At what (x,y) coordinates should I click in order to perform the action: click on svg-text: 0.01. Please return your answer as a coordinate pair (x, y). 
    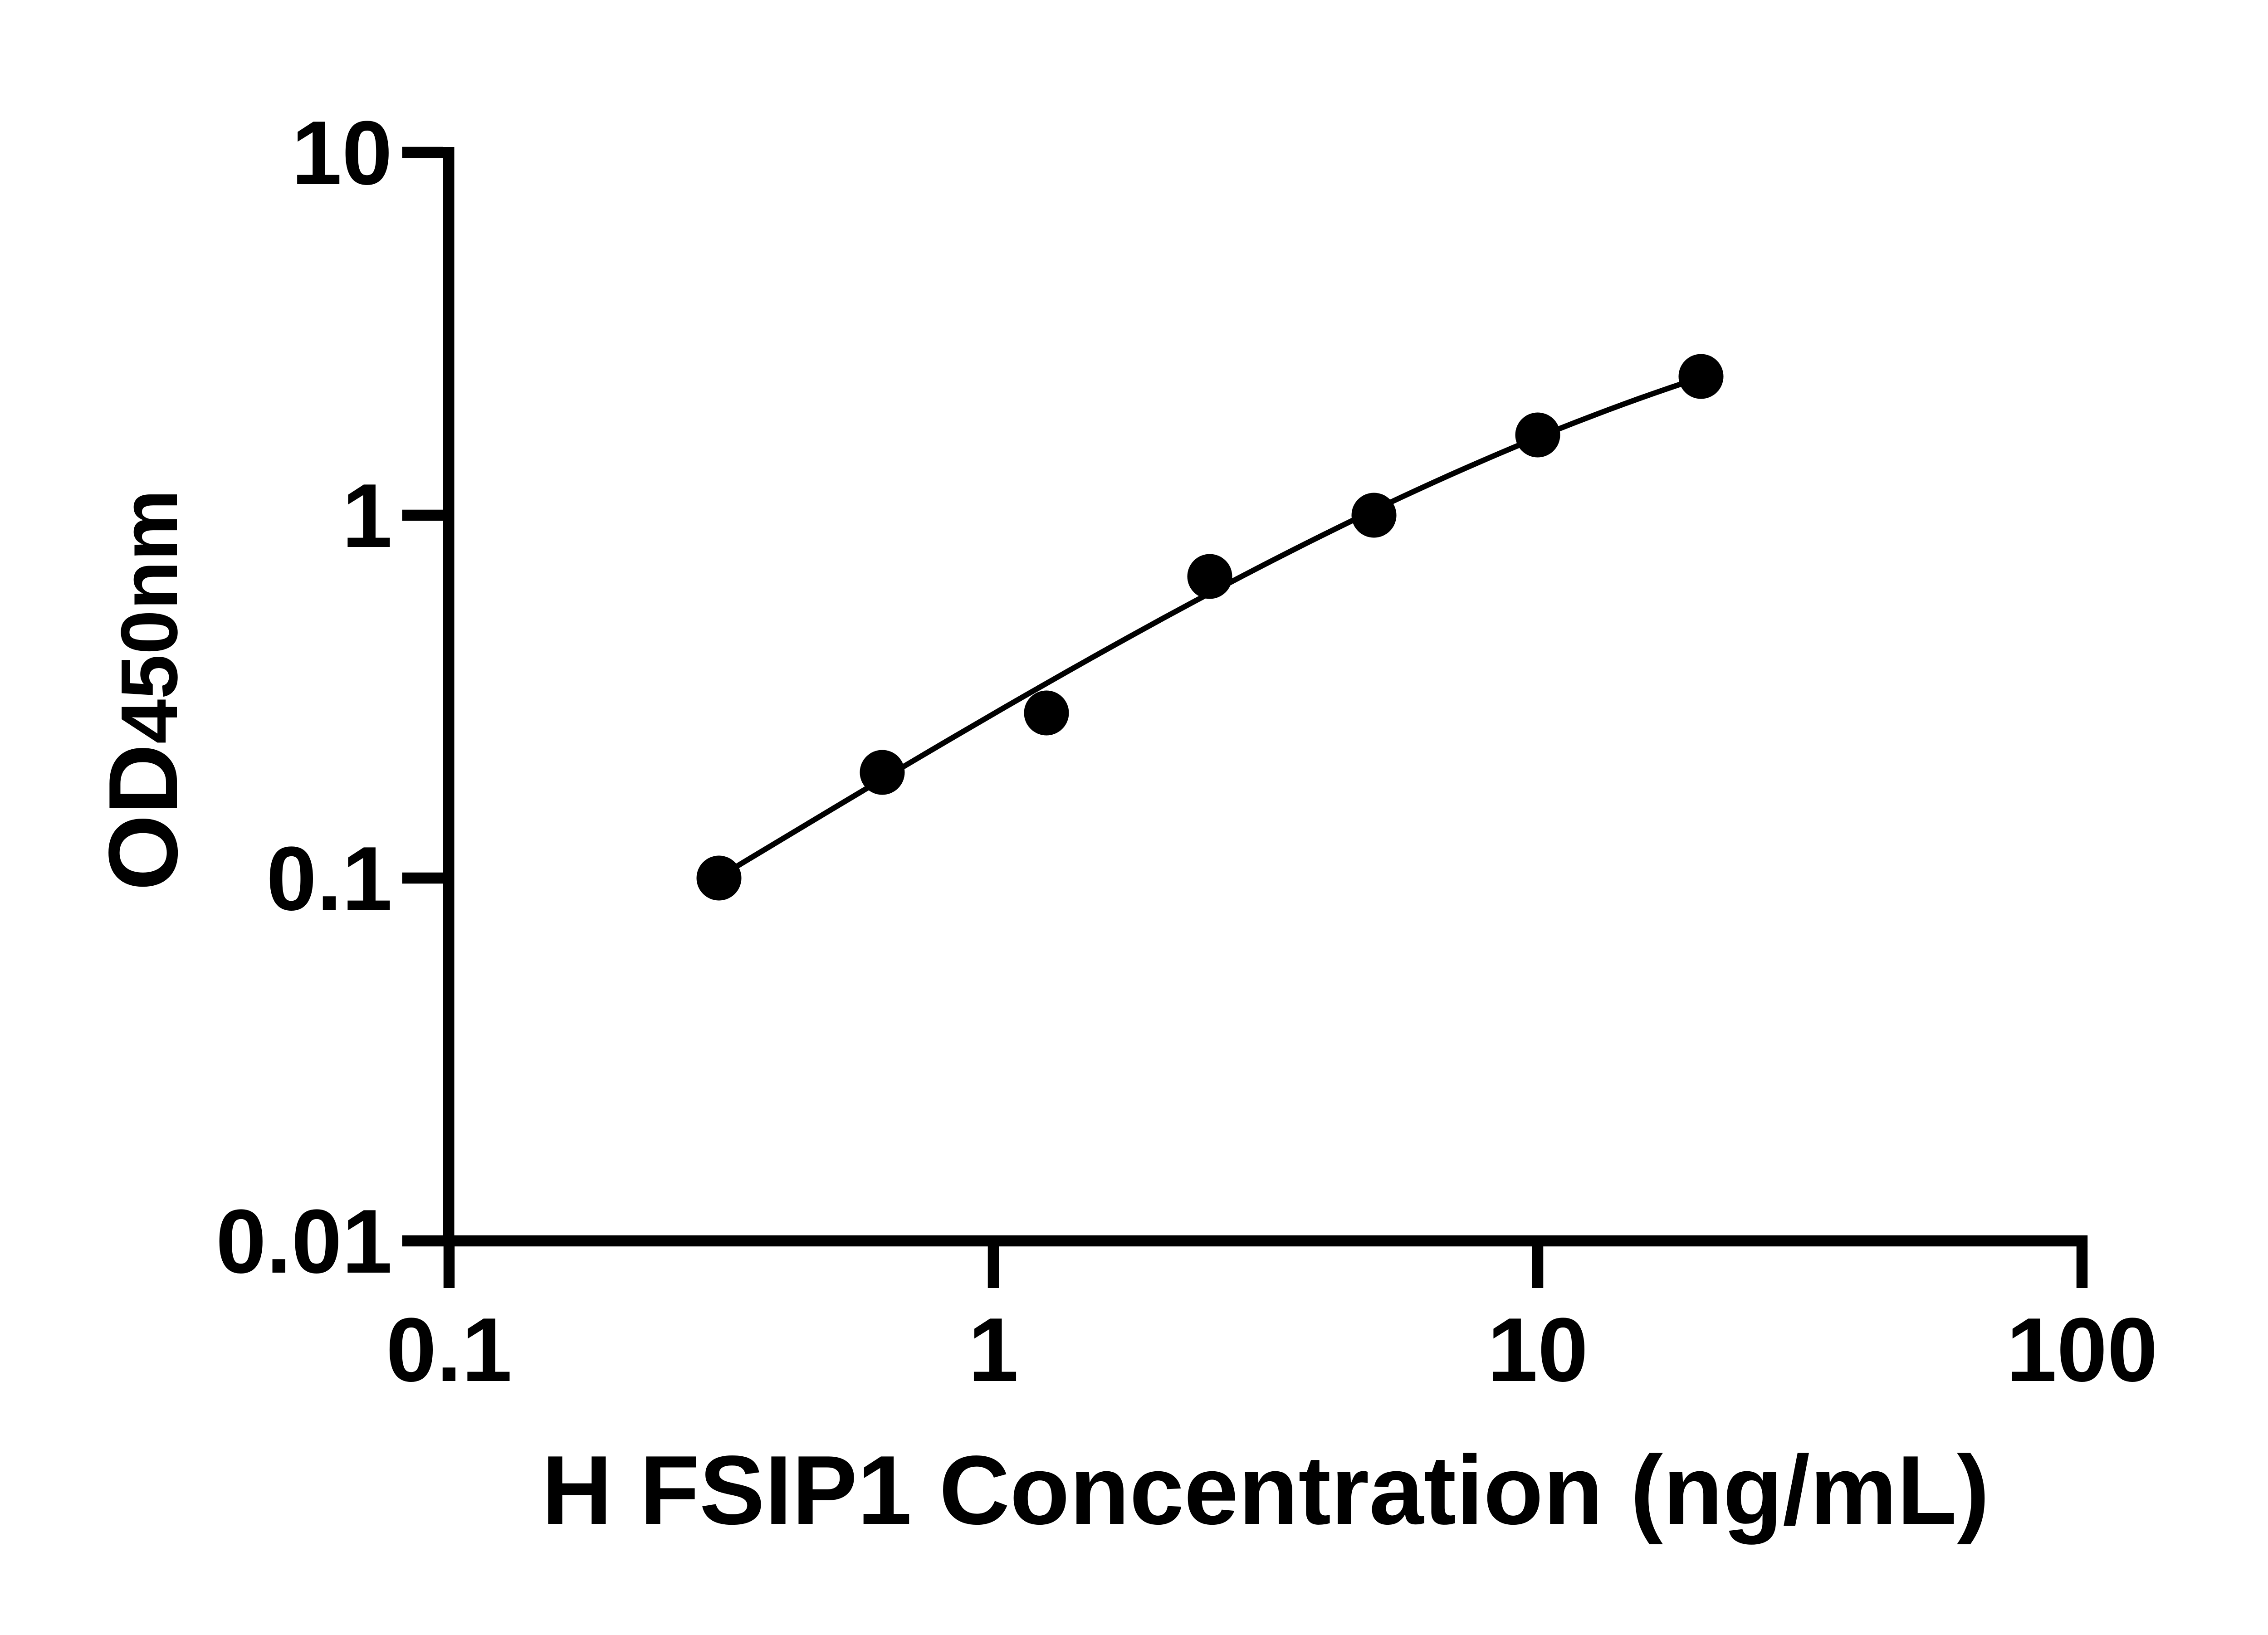
    Looking at the image, I should click on (304, 1241).